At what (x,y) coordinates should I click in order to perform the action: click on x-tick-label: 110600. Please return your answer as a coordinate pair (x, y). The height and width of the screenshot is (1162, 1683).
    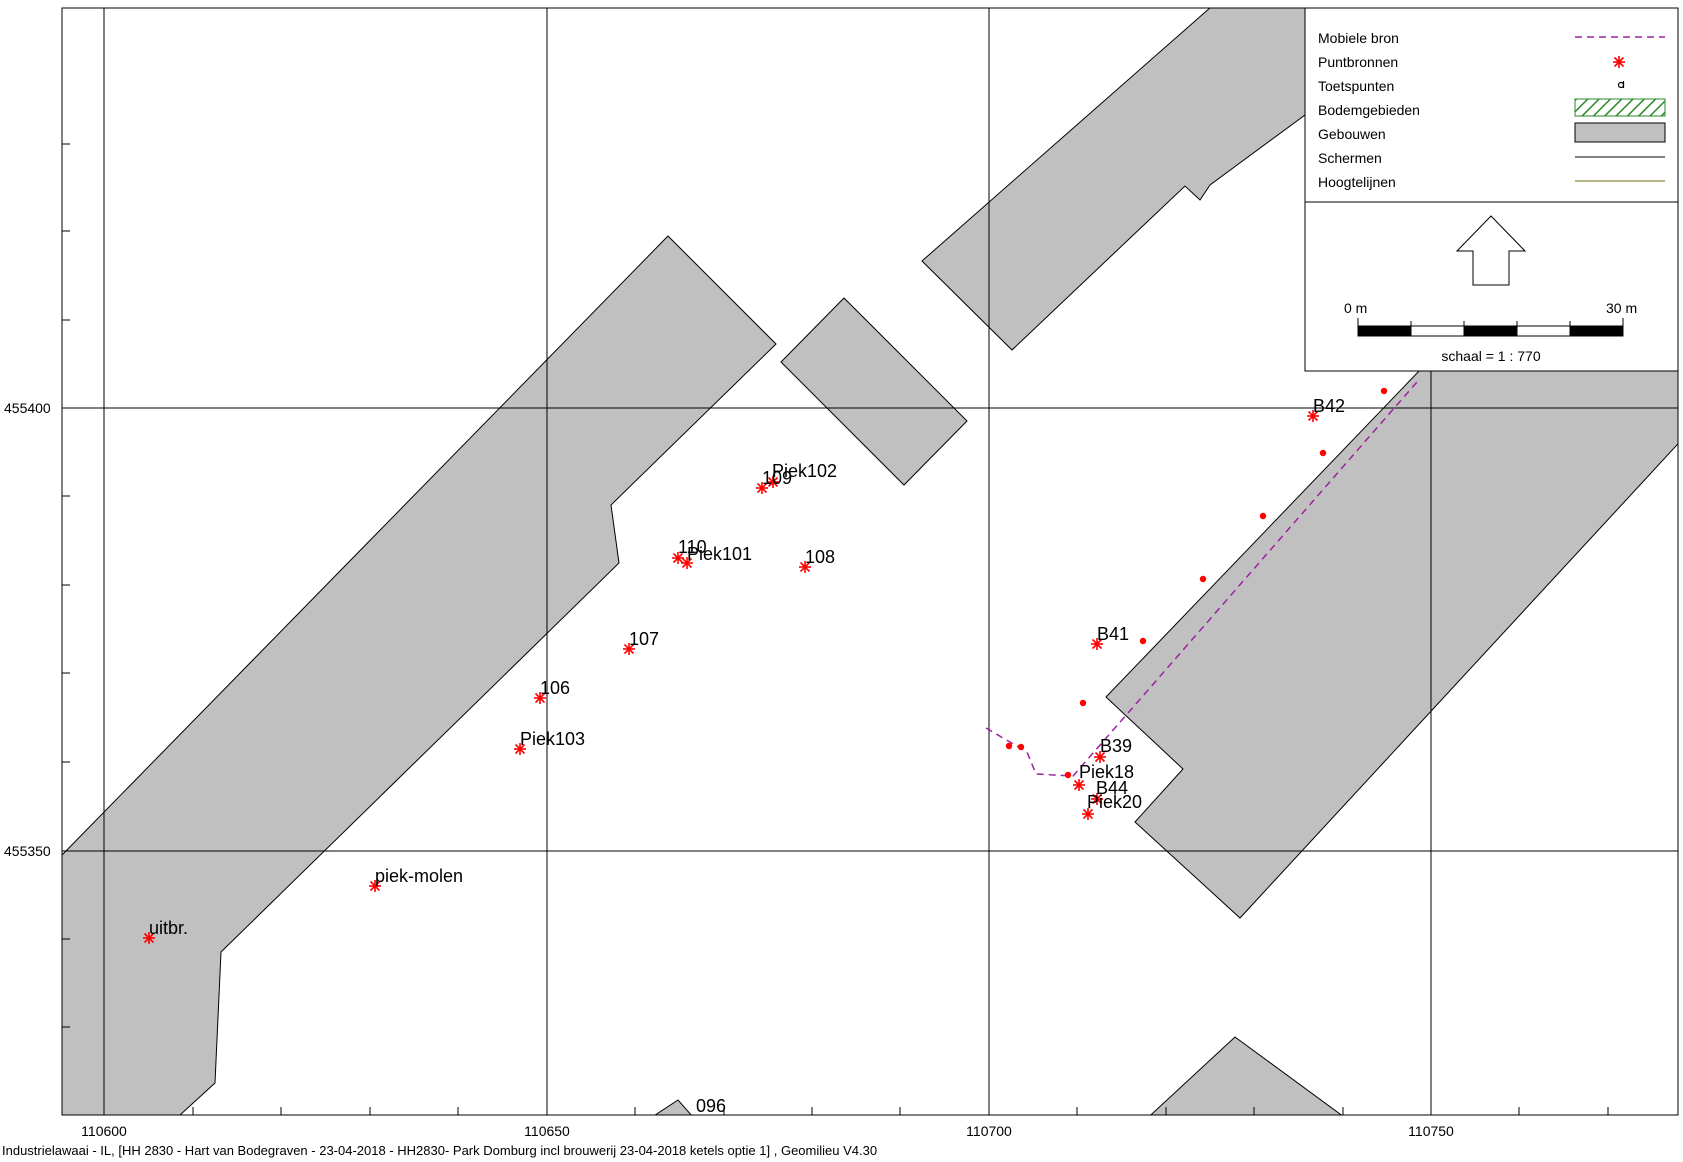
    Looking at the image, I should click on (104, 1131).